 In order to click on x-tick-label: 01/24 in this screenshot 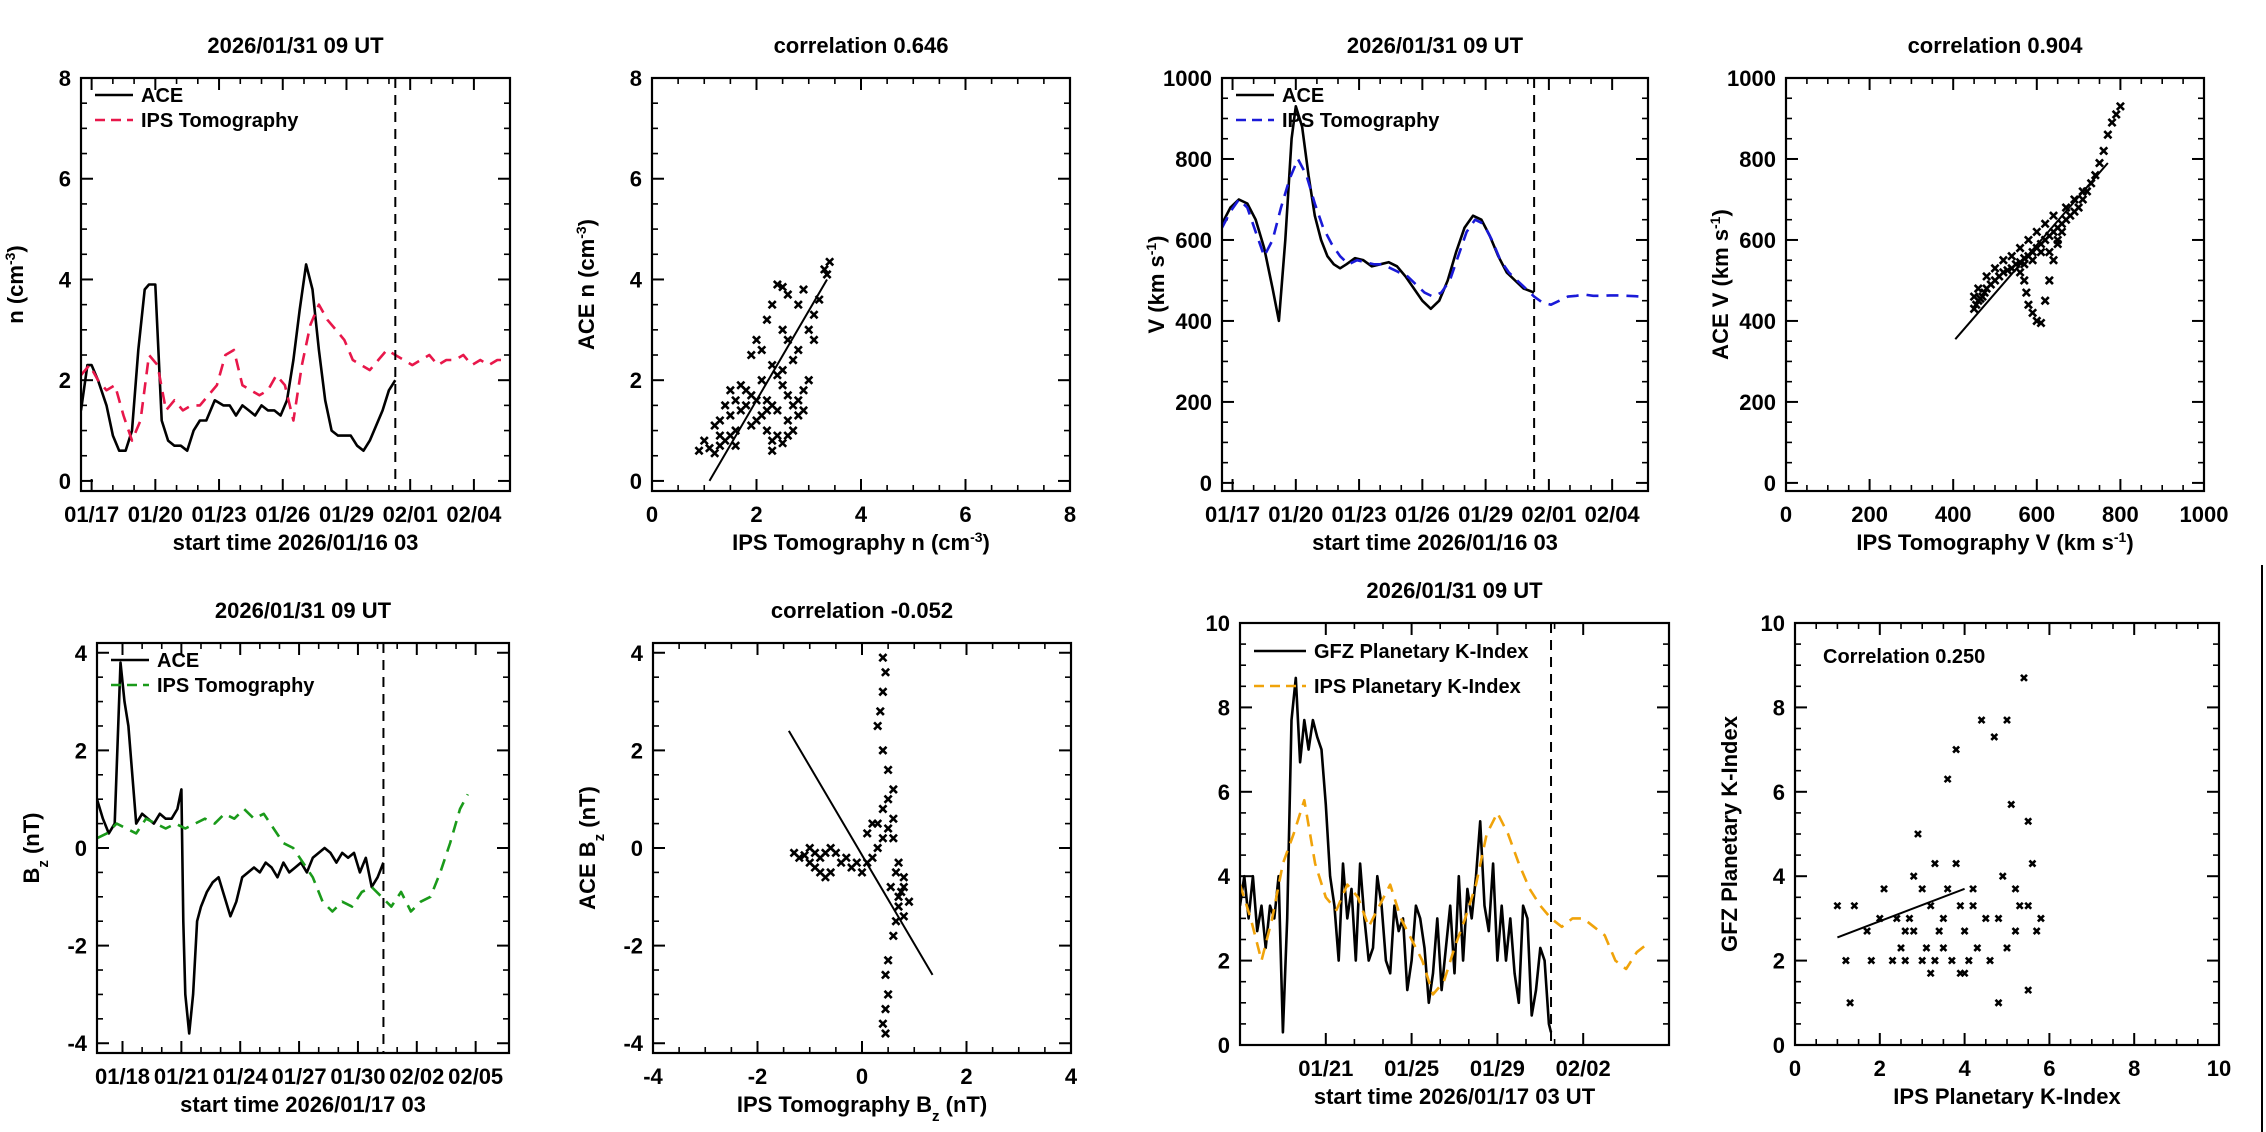, I will do `click(241, 1076)`.